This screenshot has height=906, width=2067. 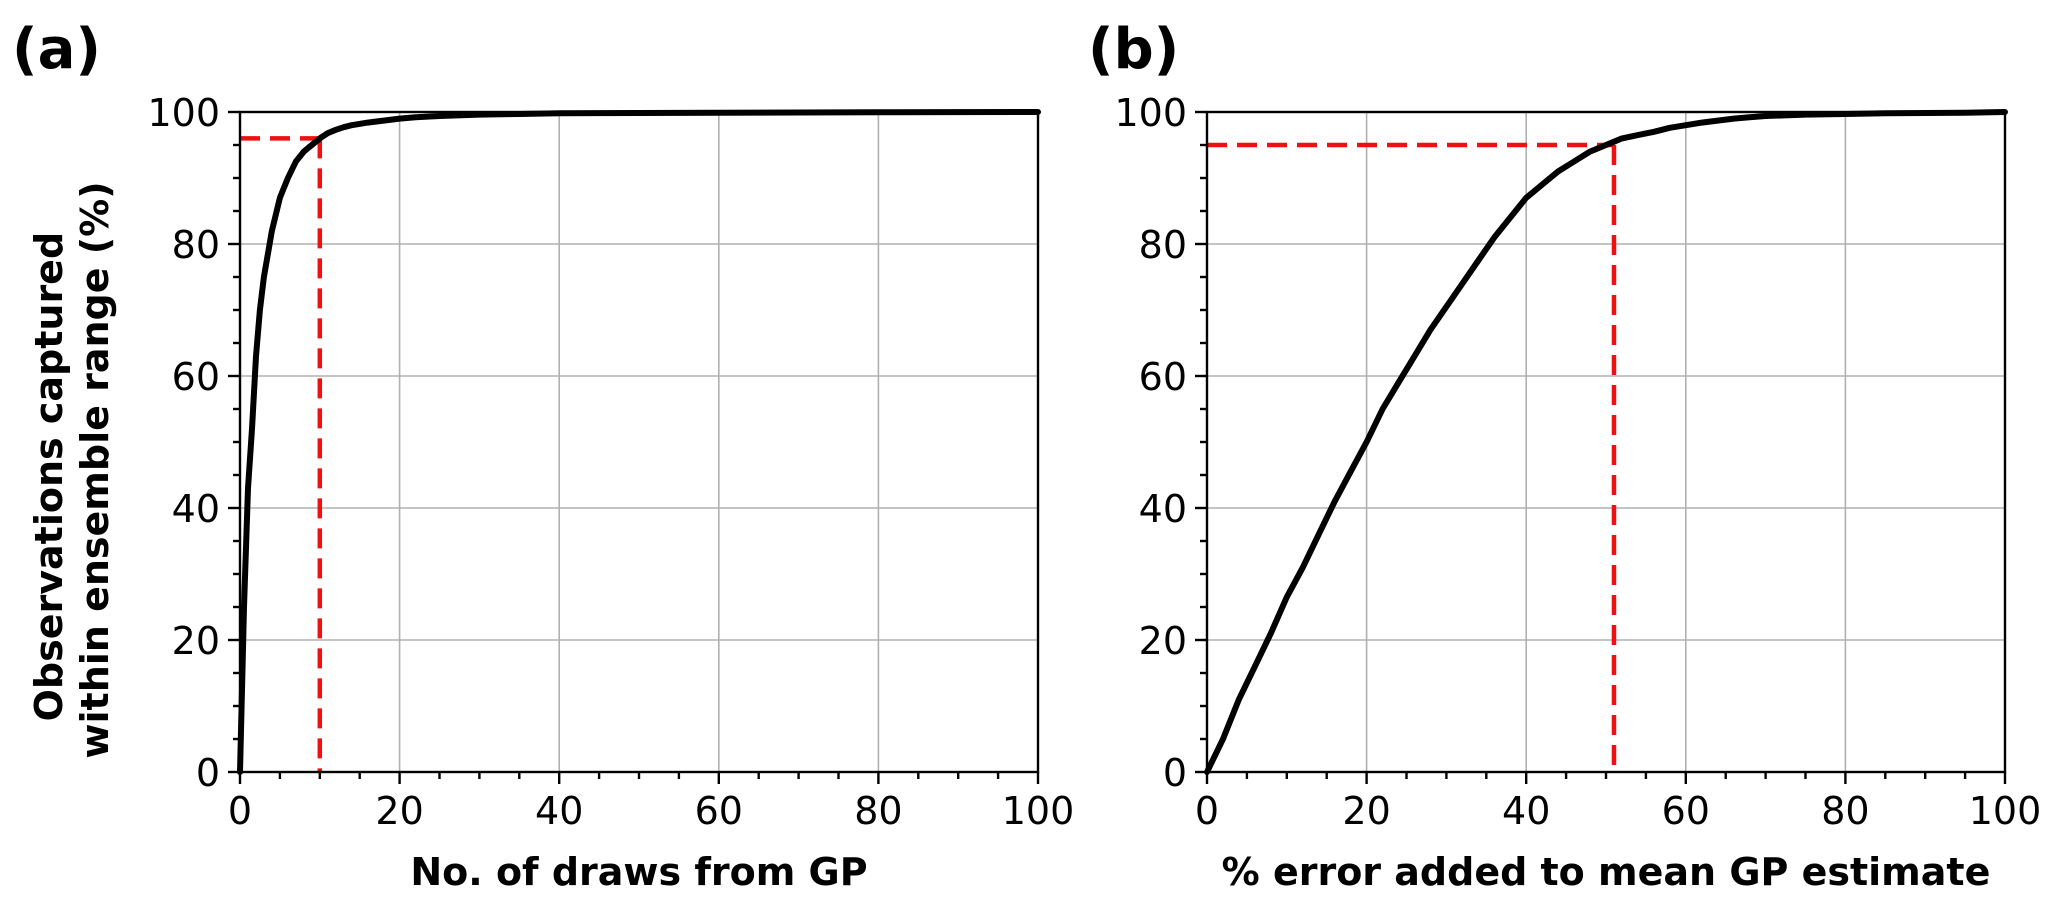 What do you see at coordinates (281, 454) in the screenshot?
I see `panel-a-reference` at bounding box center [281, 454].